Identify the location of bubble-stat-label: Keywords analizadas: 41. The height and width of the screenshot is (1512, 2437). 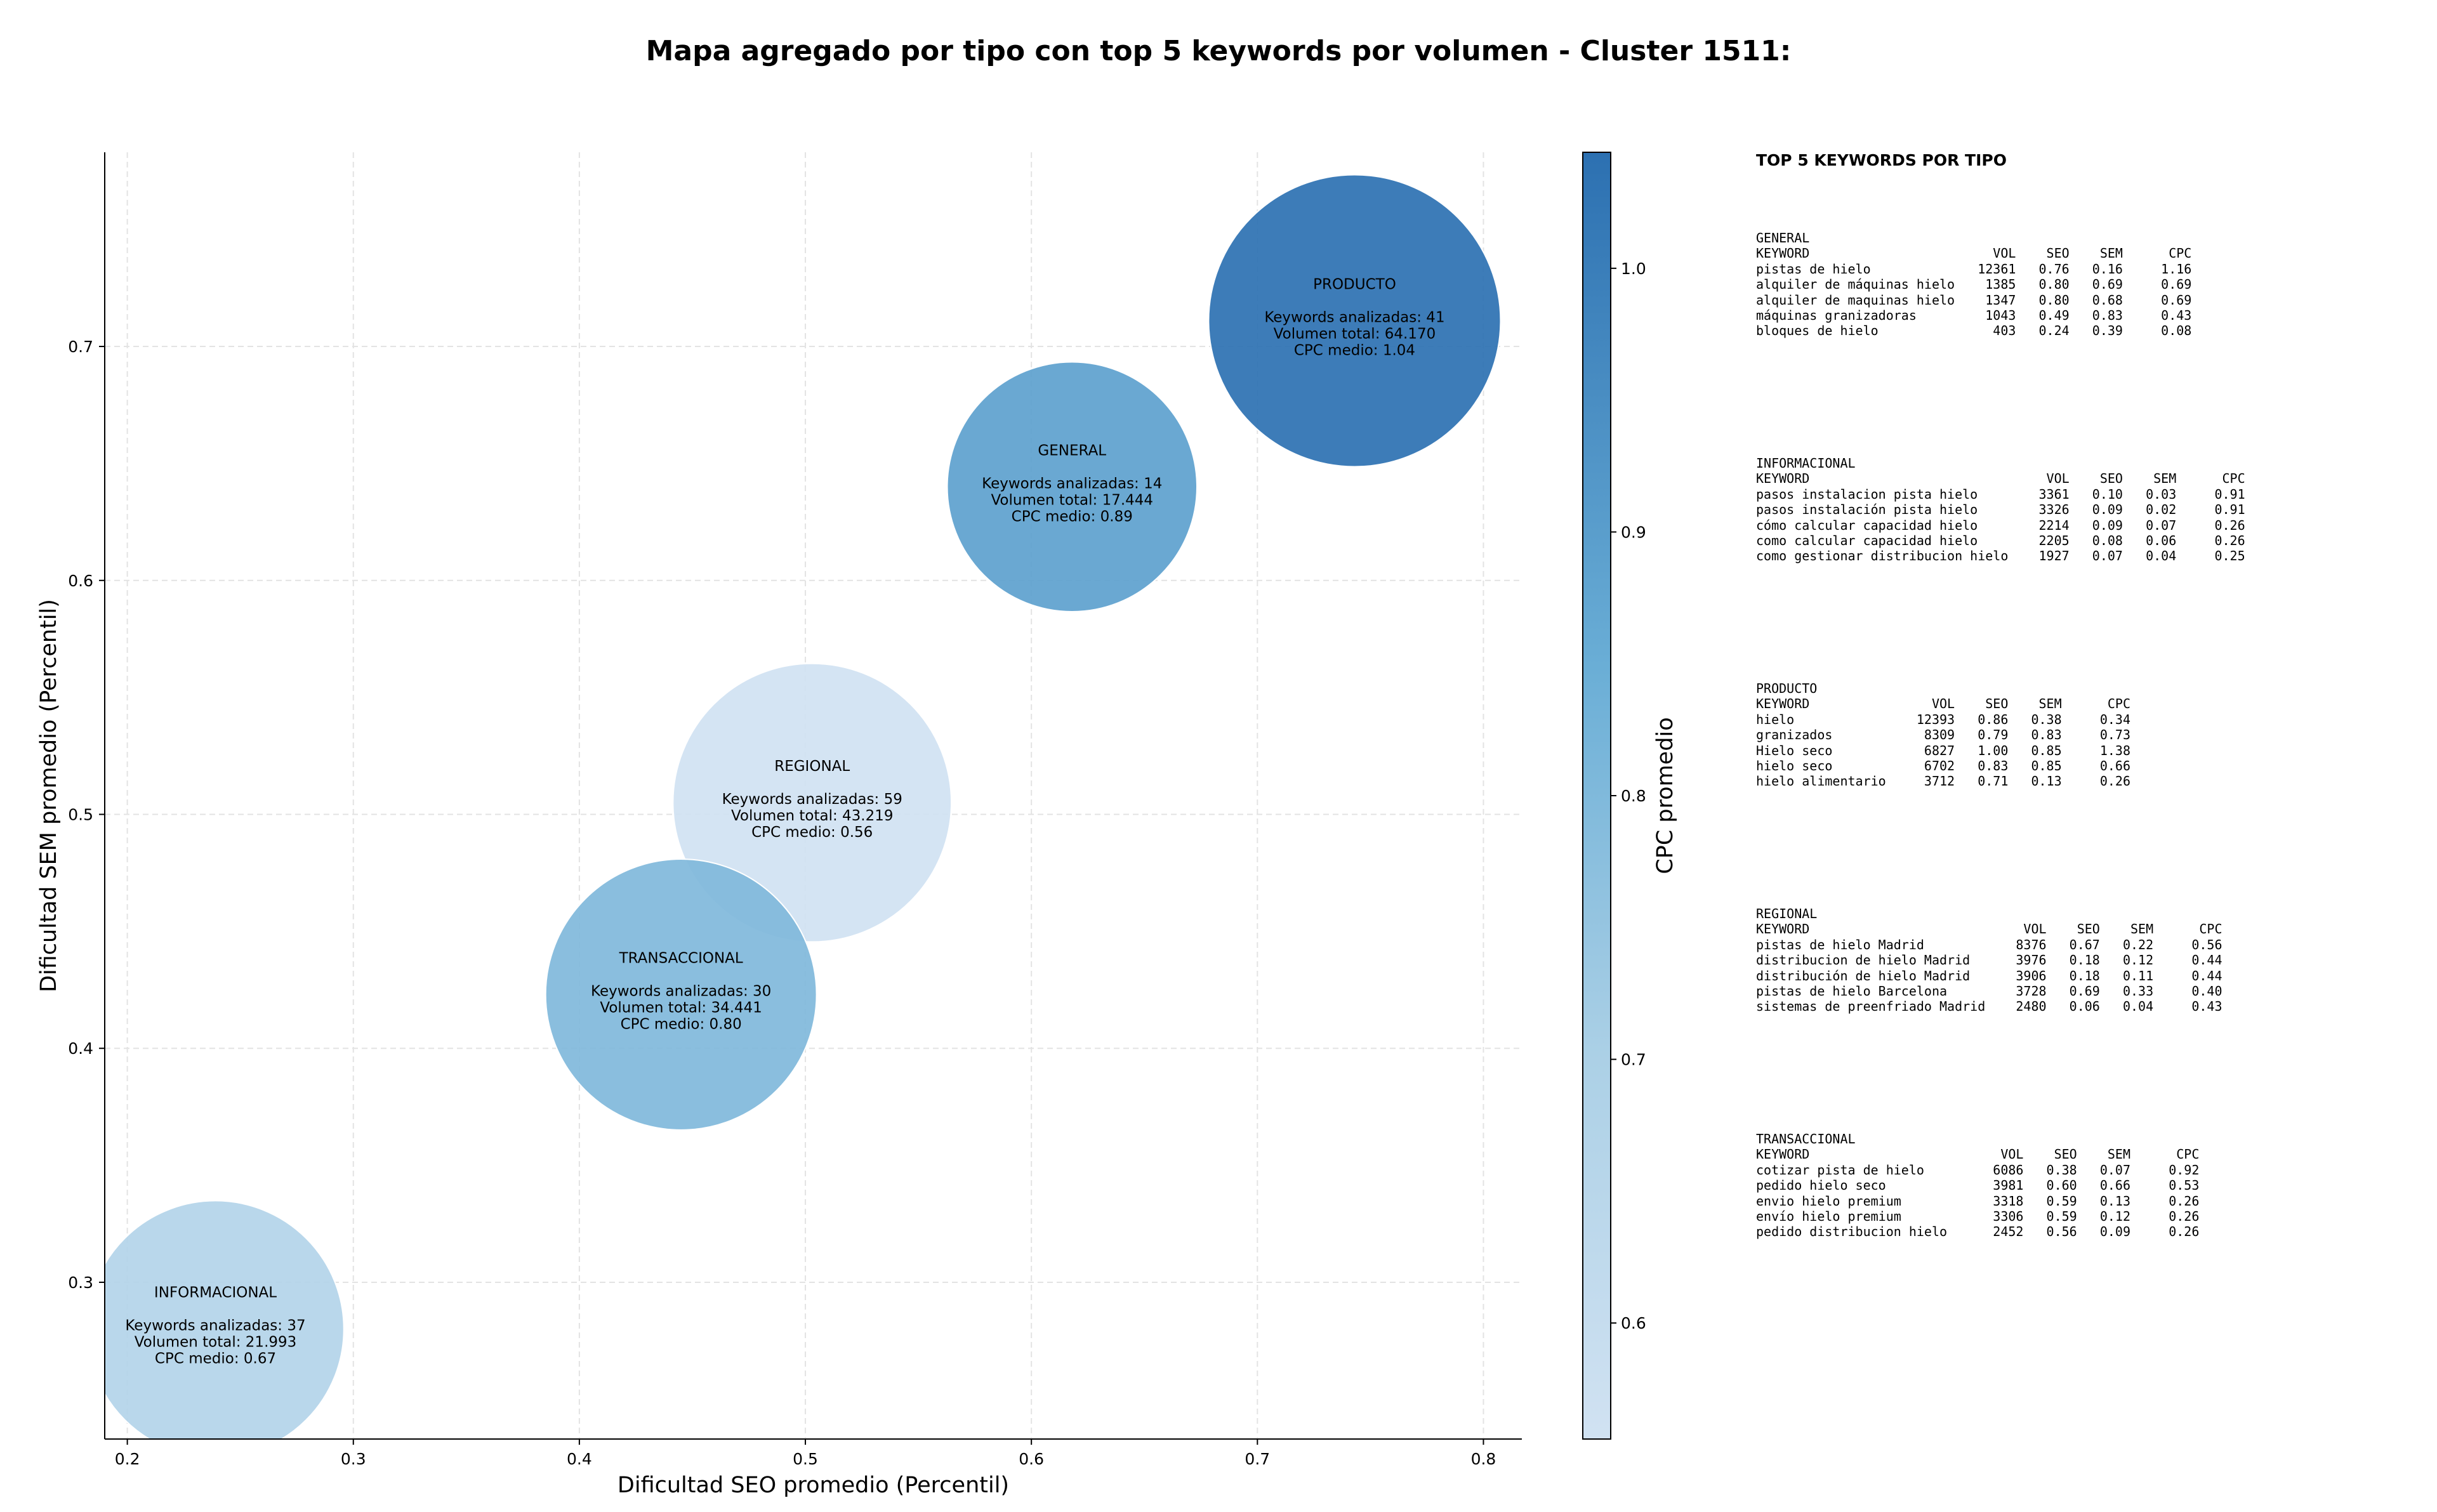
(1354, 317).